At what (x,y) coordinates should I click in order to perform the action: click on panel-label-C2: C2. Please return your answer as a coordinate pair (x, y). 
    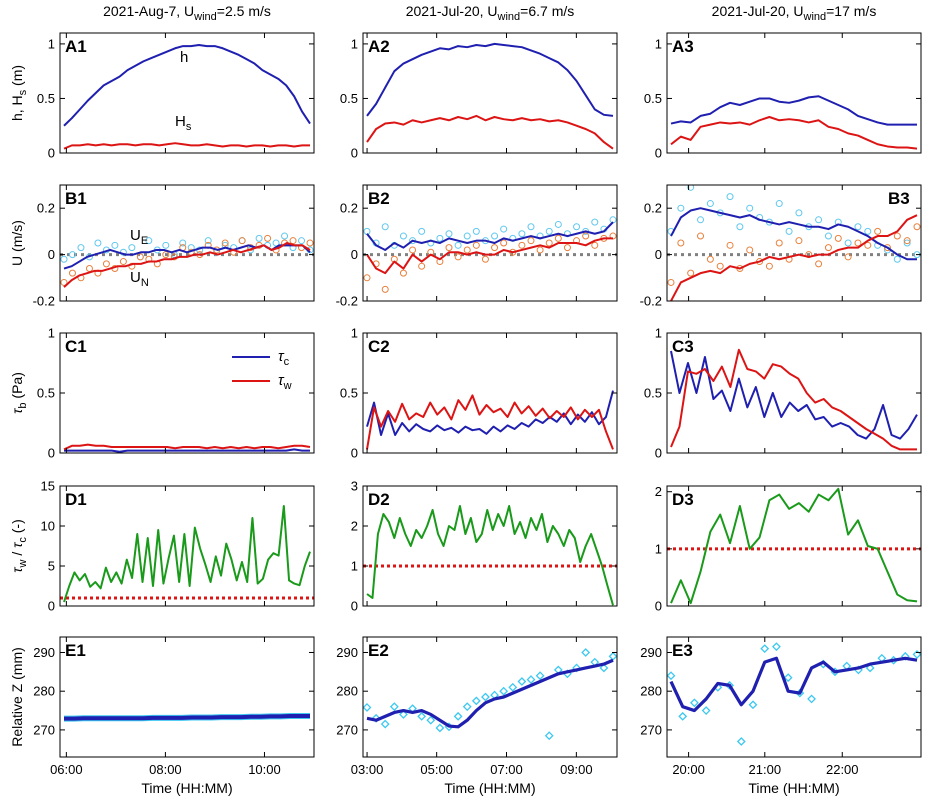
    Looking at the image, I should click on (379, 346).